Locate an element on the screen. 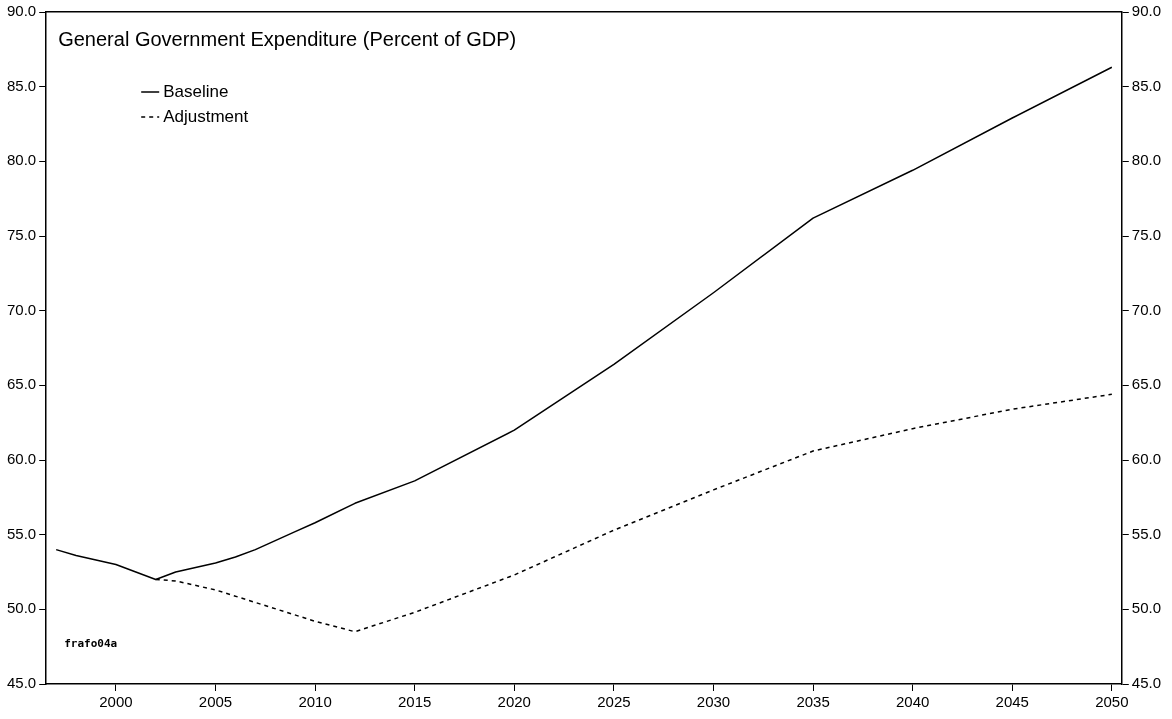  y2-tick-label: 50.0 is located at coordinates (1146, 608).